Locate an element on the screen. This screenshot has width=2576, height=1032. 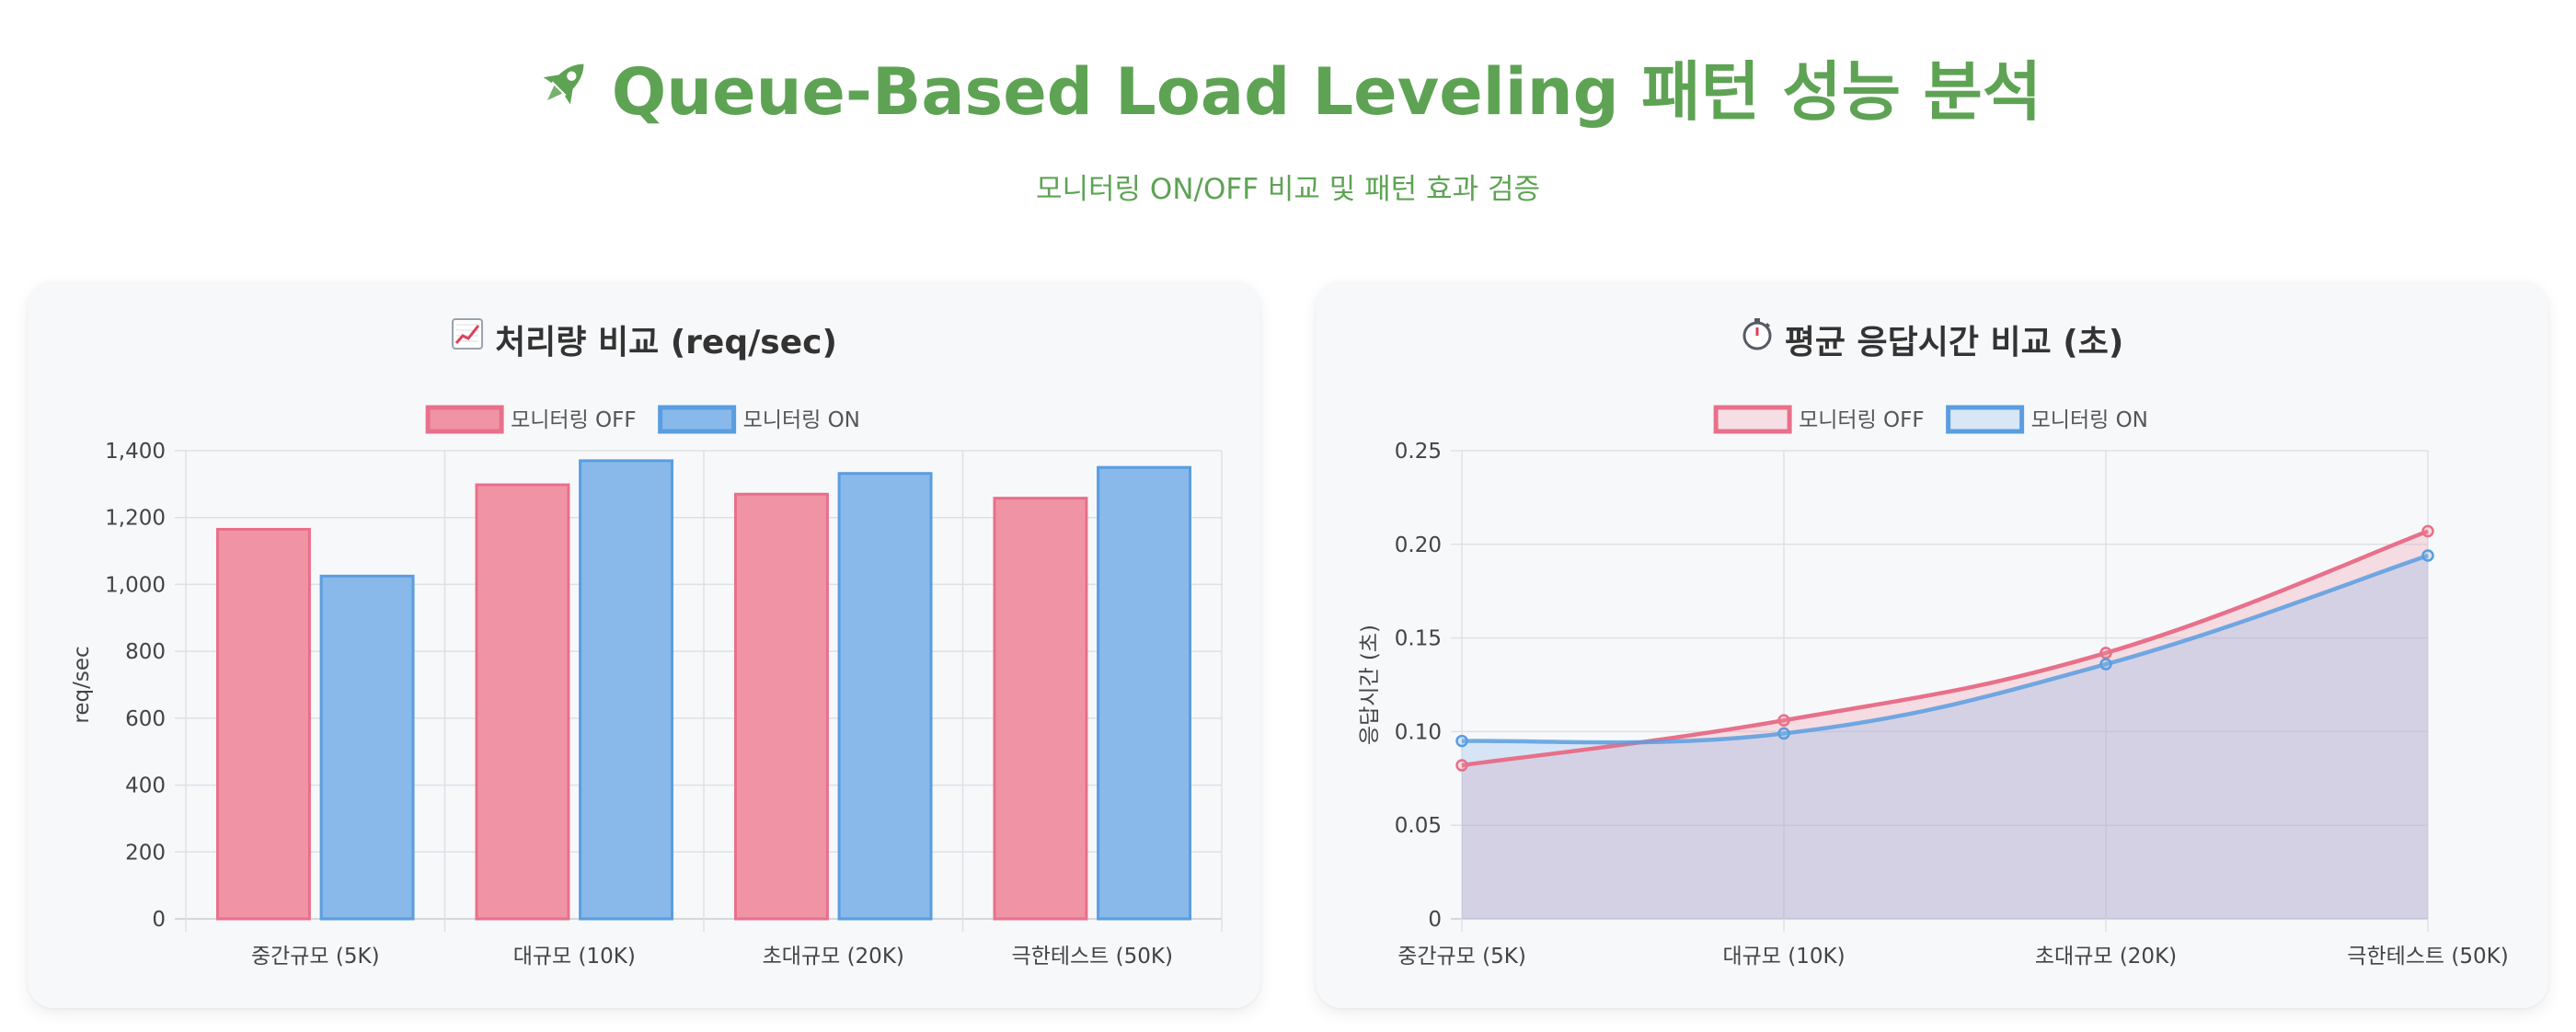
y-tick-label: 800 is located at coordinates (145, 652).